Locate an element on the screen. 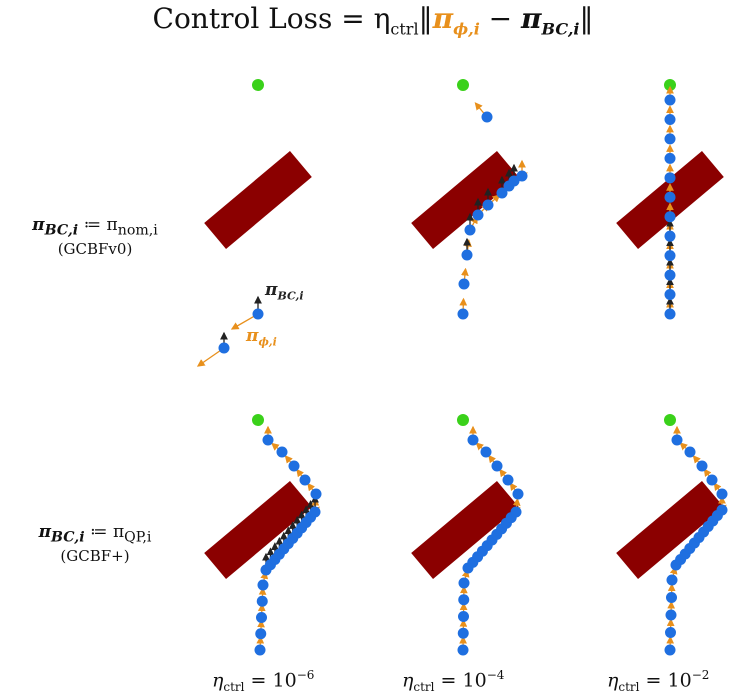 The image size is (746, 697). legend-bc-label: πBC,i is located at coordinates (284, 291).